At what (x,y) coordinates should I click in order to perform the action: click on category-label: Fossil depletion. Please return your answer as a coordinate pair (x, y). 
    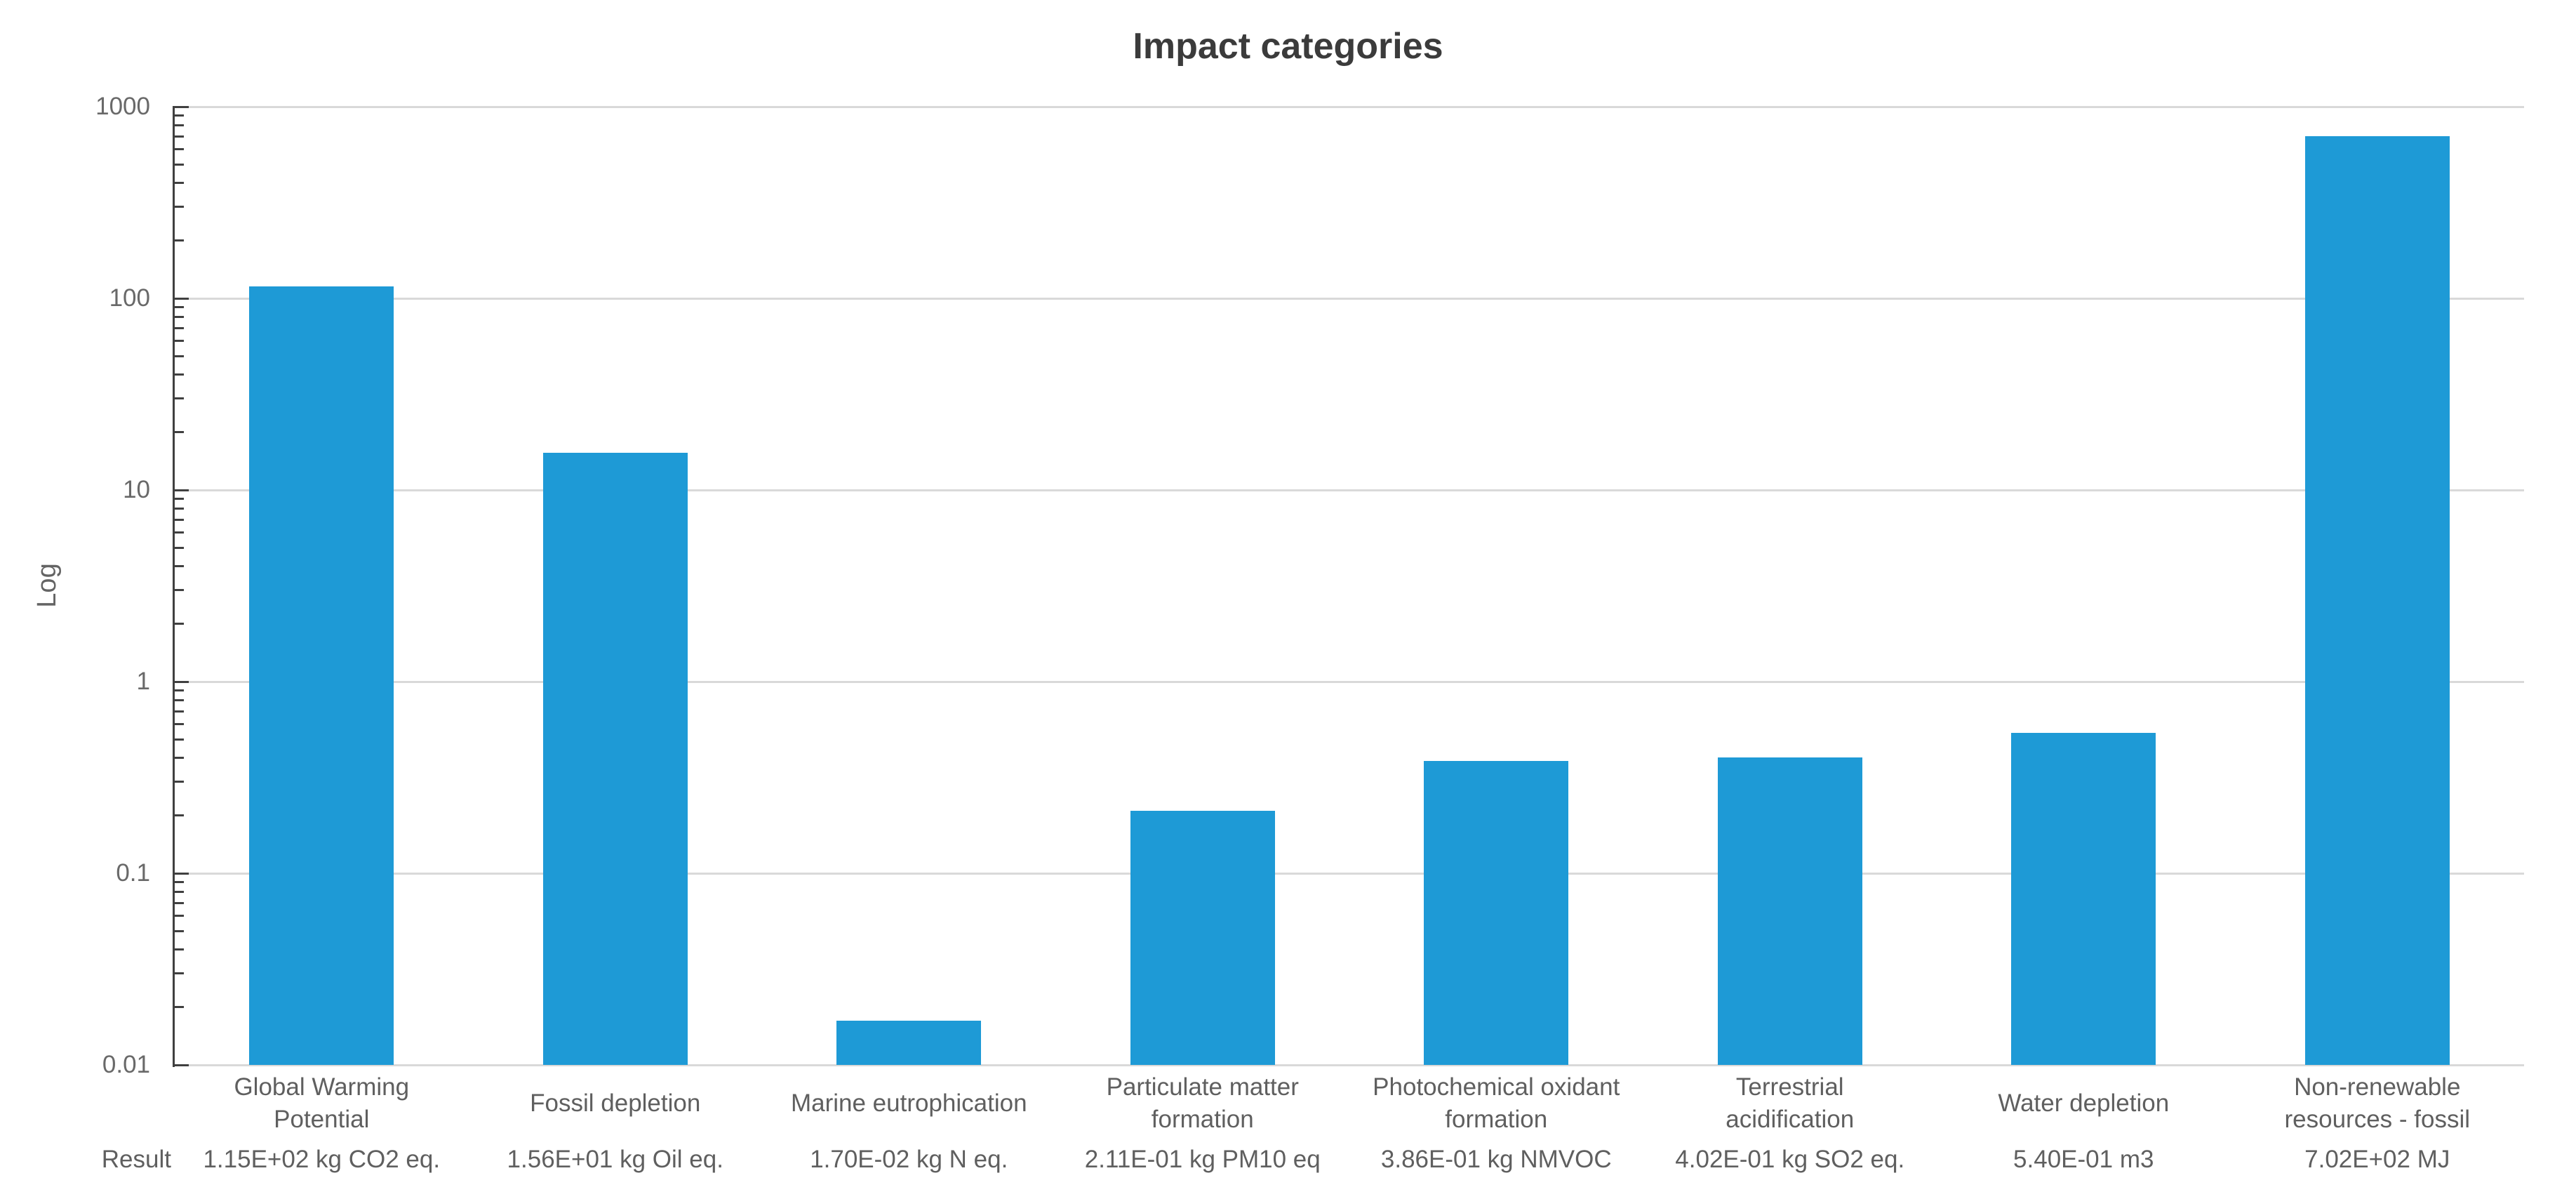
    Looking at the image, I should click on (615, 1103).